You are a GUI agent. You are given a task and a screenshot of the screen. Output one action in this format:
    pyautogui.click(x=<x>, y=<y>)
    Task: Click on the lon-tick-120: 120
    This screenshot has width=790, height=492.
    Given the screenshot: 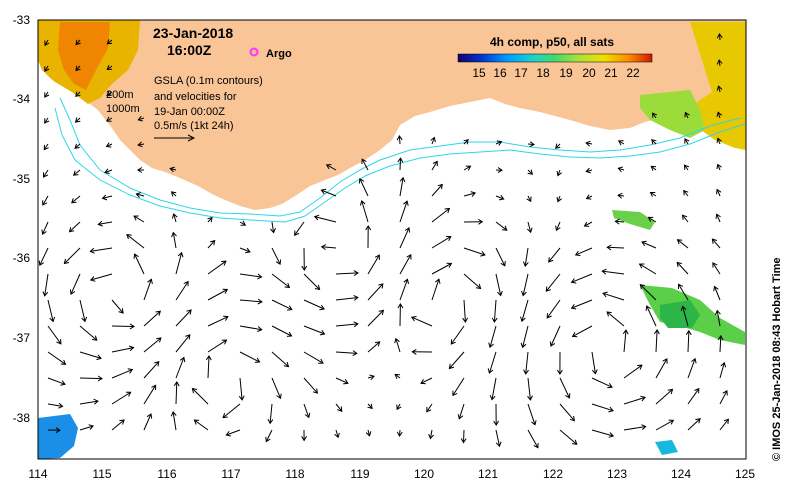 What is the action you would take?
    pyautogui.click(x=424, y=474)
    